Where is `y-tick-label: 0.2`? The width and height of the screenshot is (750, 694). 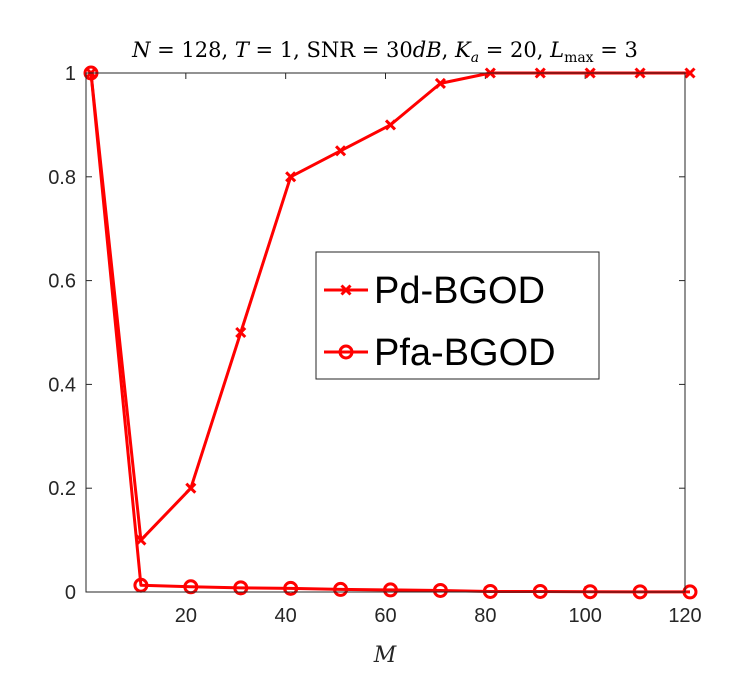
y-tick-label: 0.2 is located at coordinates (62, 489).